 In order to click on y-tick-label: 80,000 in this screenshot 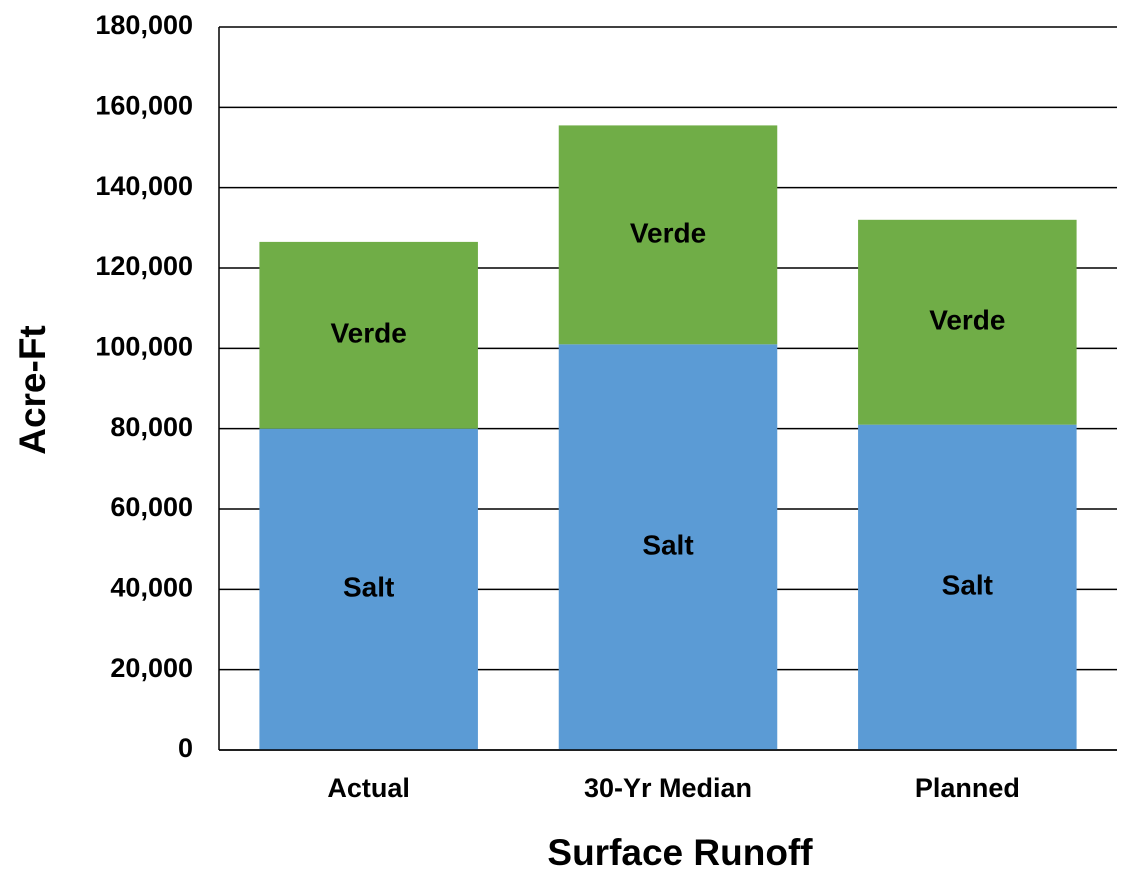, I will do `click(151, 427)`.